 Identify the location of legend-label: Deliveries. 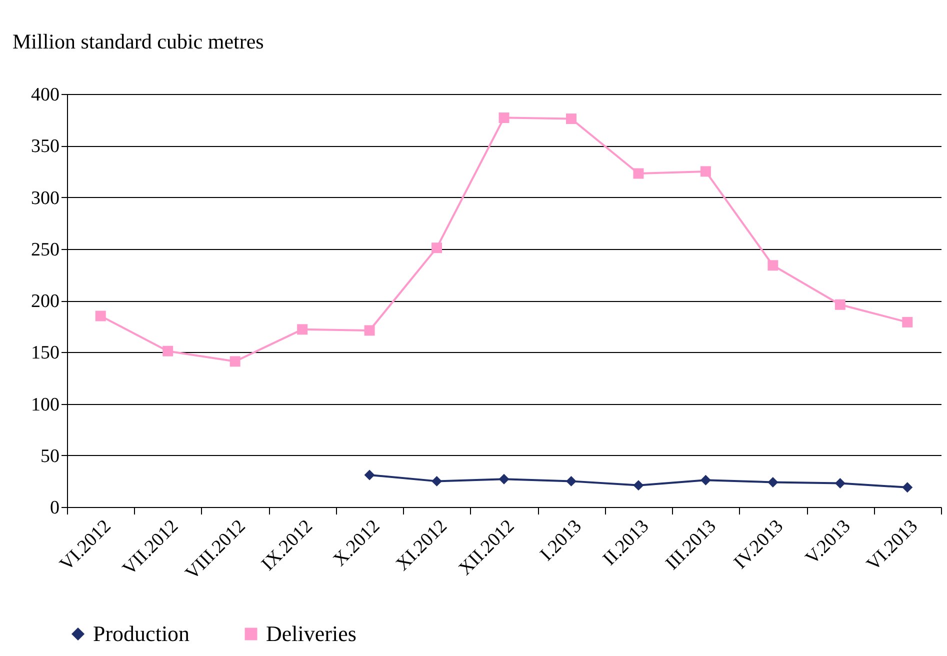
(311, 633).